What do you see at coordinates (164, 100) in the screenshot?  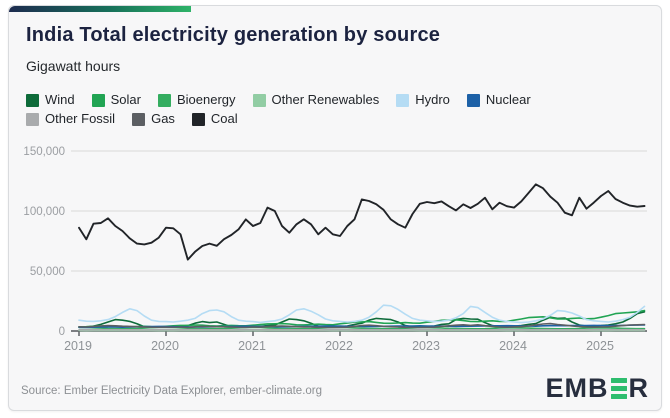 I see `legend-swatch-bioenergy` at bounding box center [164, 100].